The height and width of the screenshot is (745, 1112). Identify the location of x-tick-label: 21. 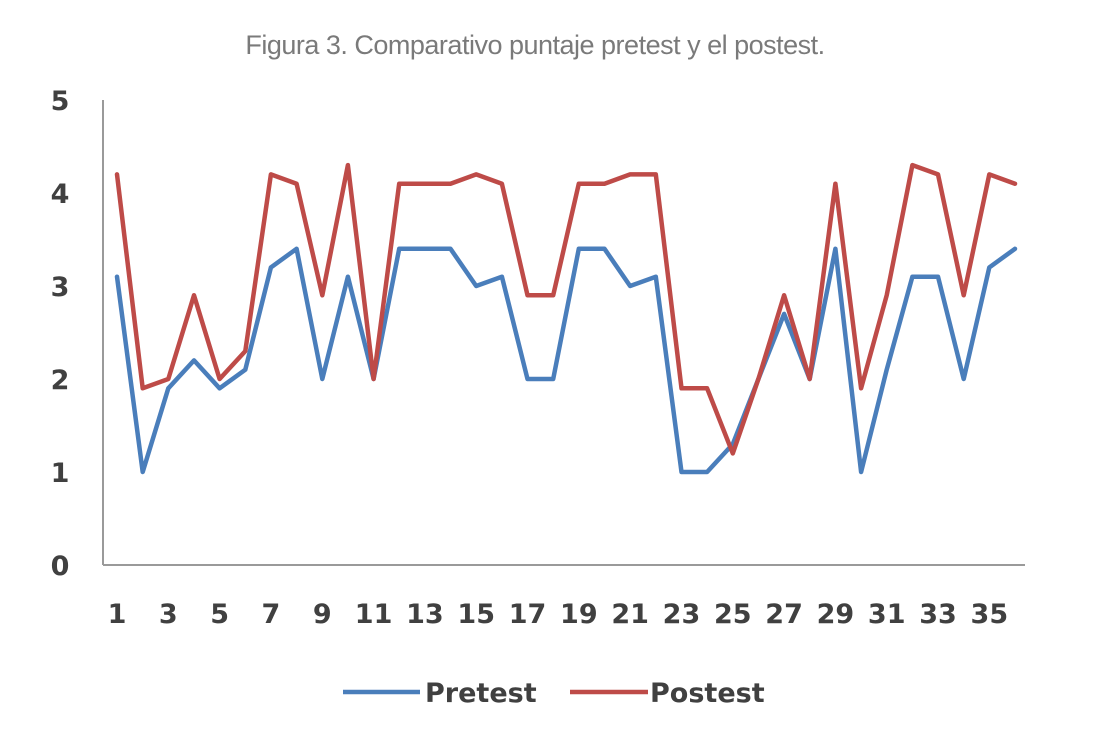
(630, 614).